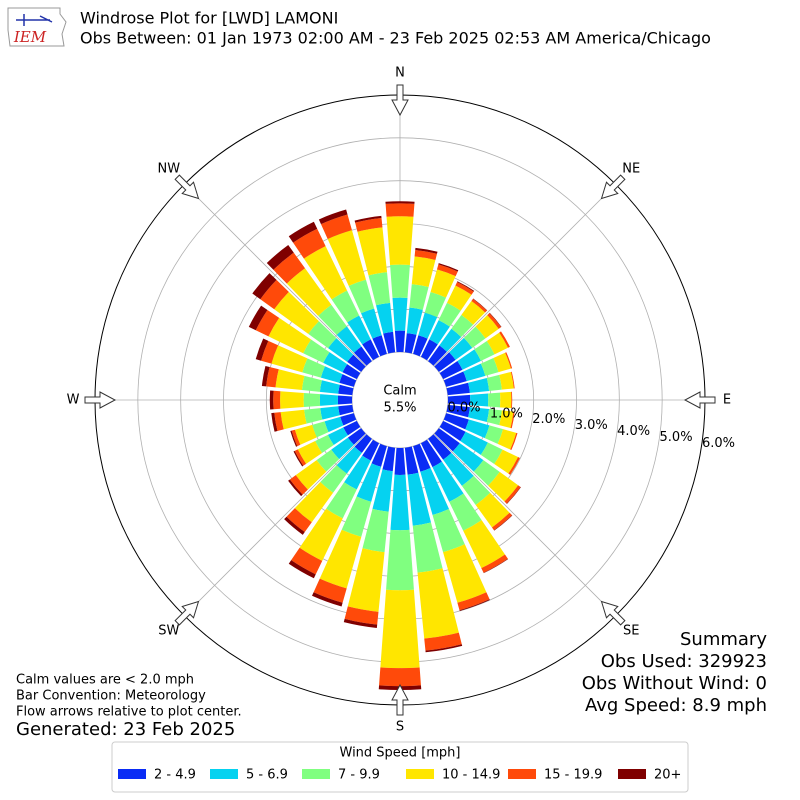  I want to click on legend-label: 5 - 6.9, so click(267, 775).